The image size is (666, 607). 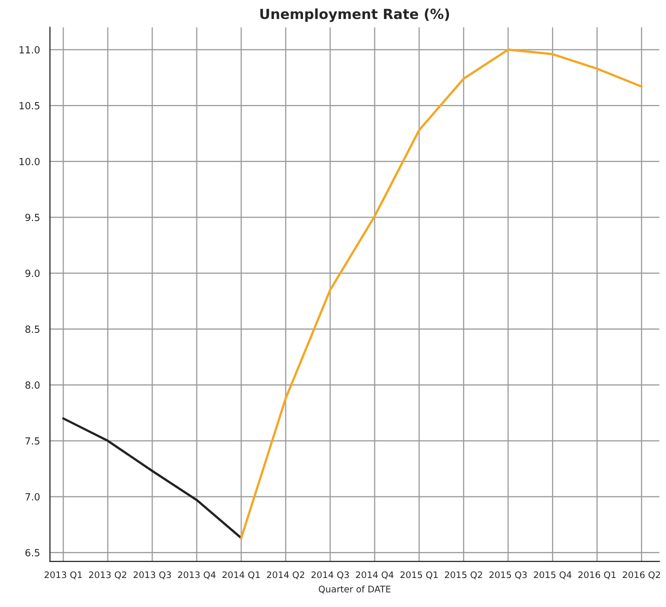 I want to click on y-tick-label: 8.0, so click(x=32, y=385).